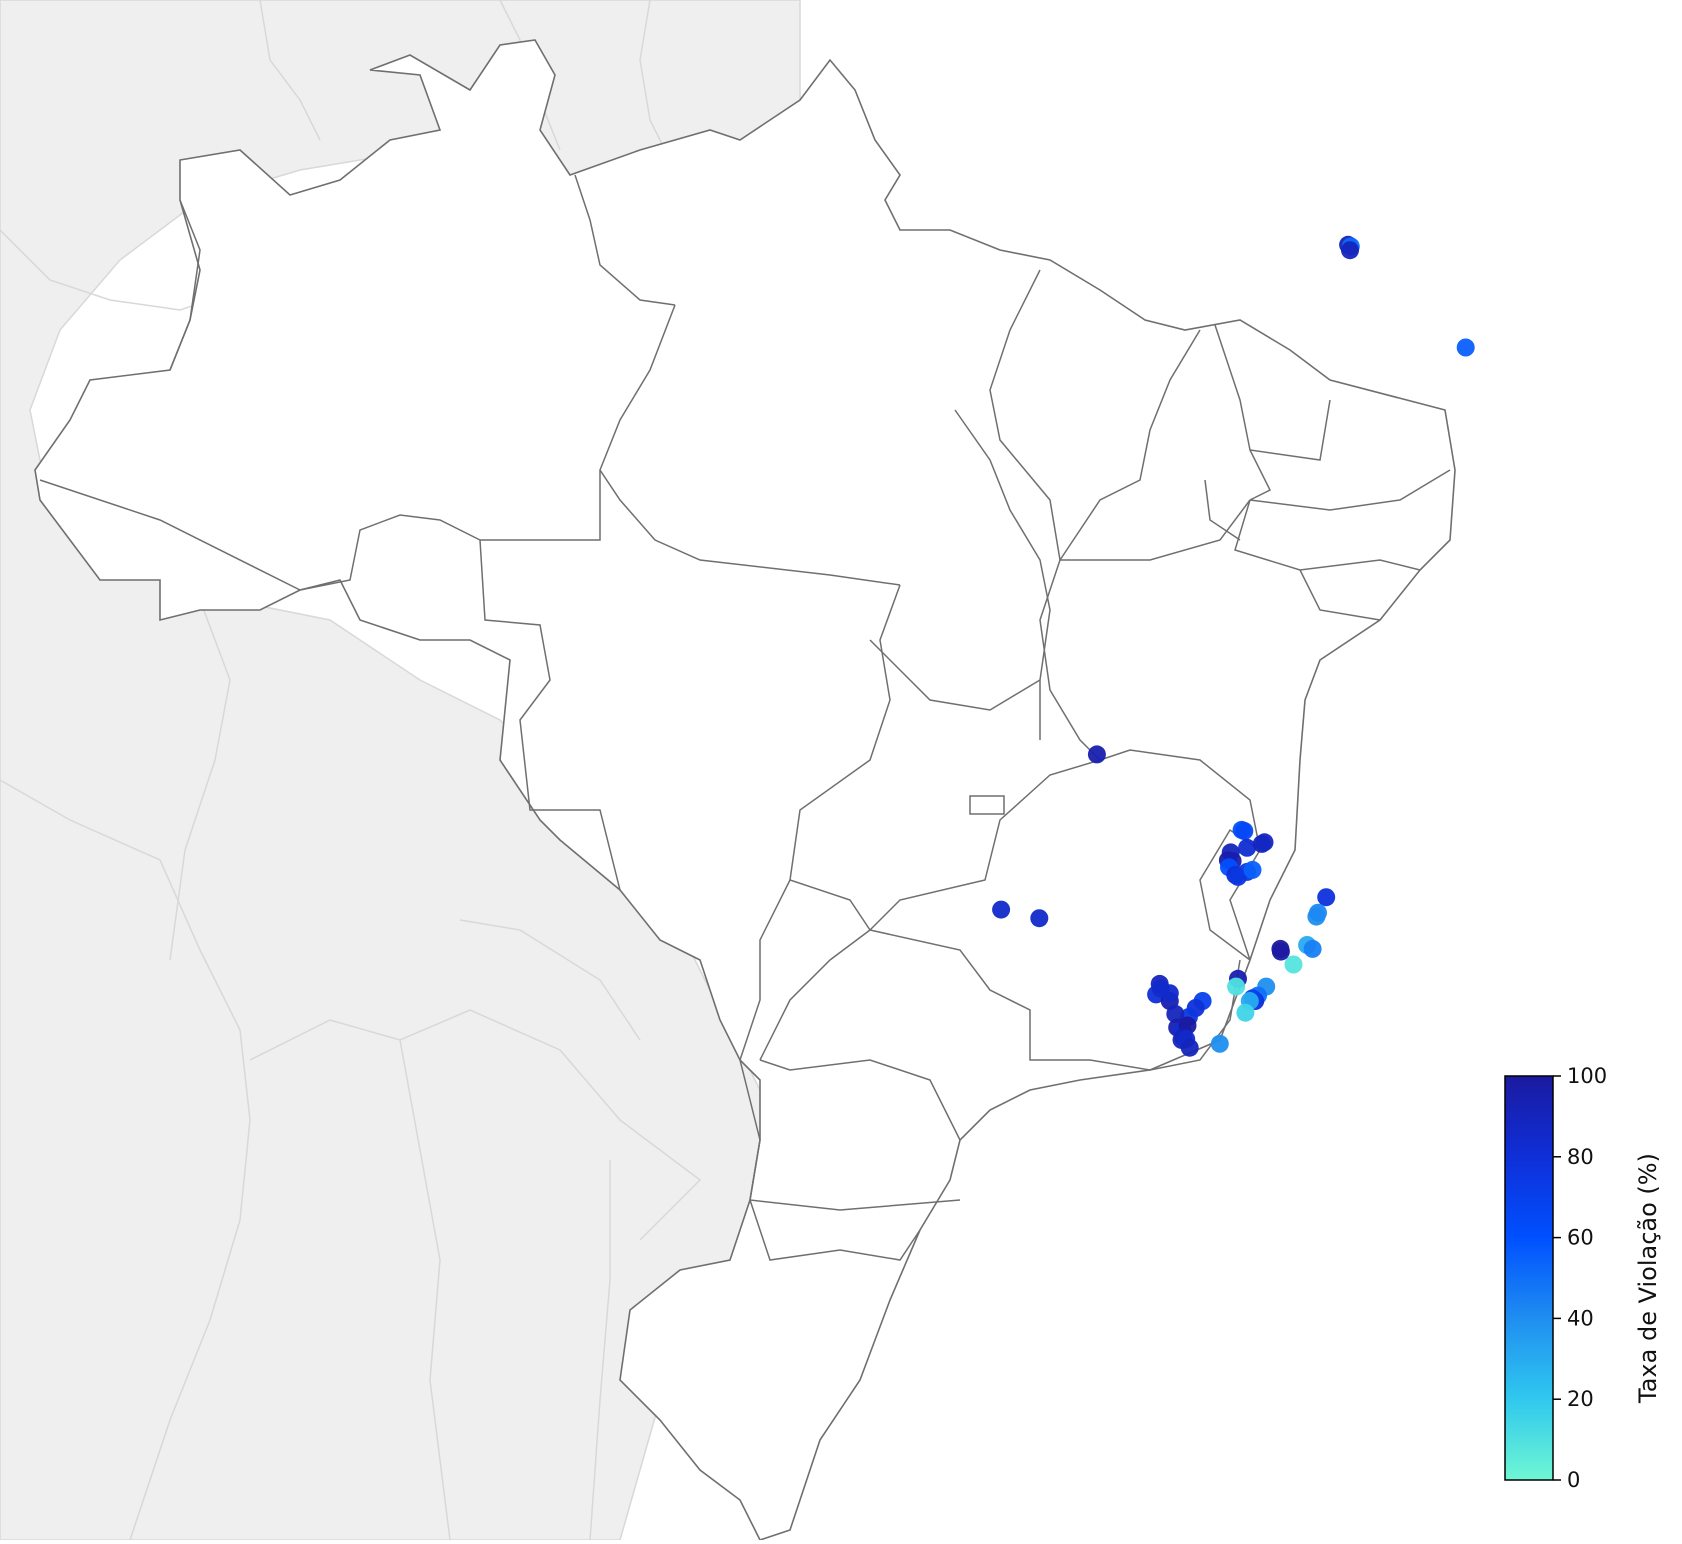 This screenshot has height=1544, width=1682. Describe the element at coordinates (1648, 1278) in the screenshot. I see `colorbar-label: Taxa de Violação (%)` at that location.